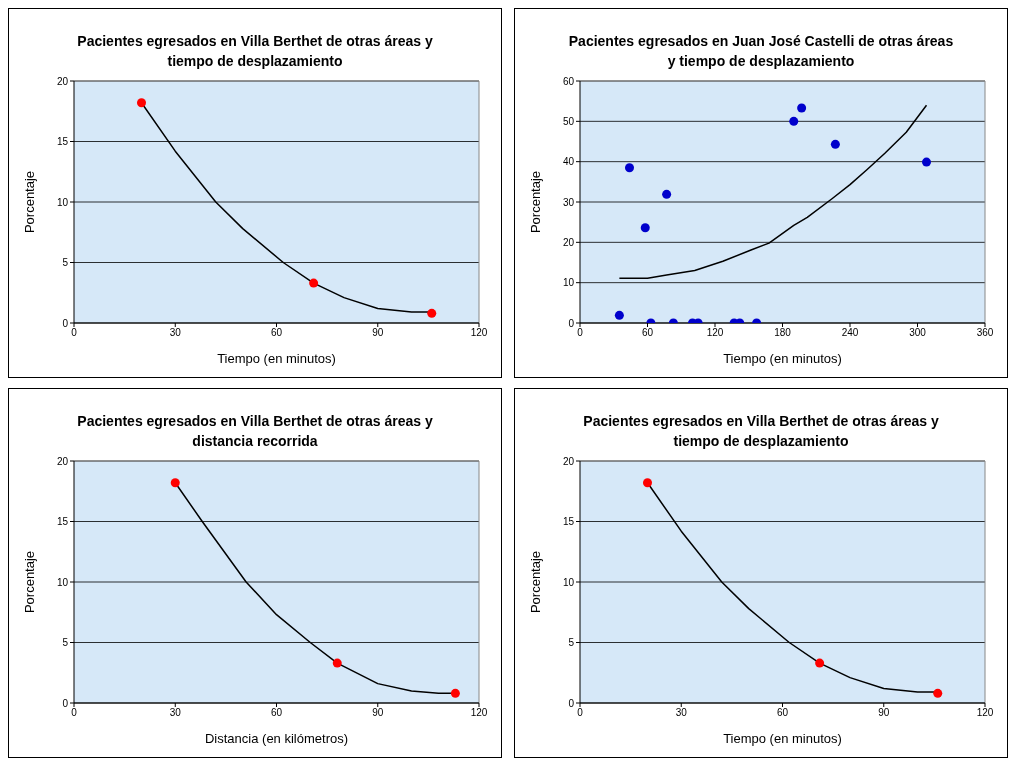 Image resolution: width=1016 pixels, height=773 pixels. What do you see at coordinates (568, 81) in the screenshot?
I see `y-tick-label: 60` at bounding box center [568, 81].